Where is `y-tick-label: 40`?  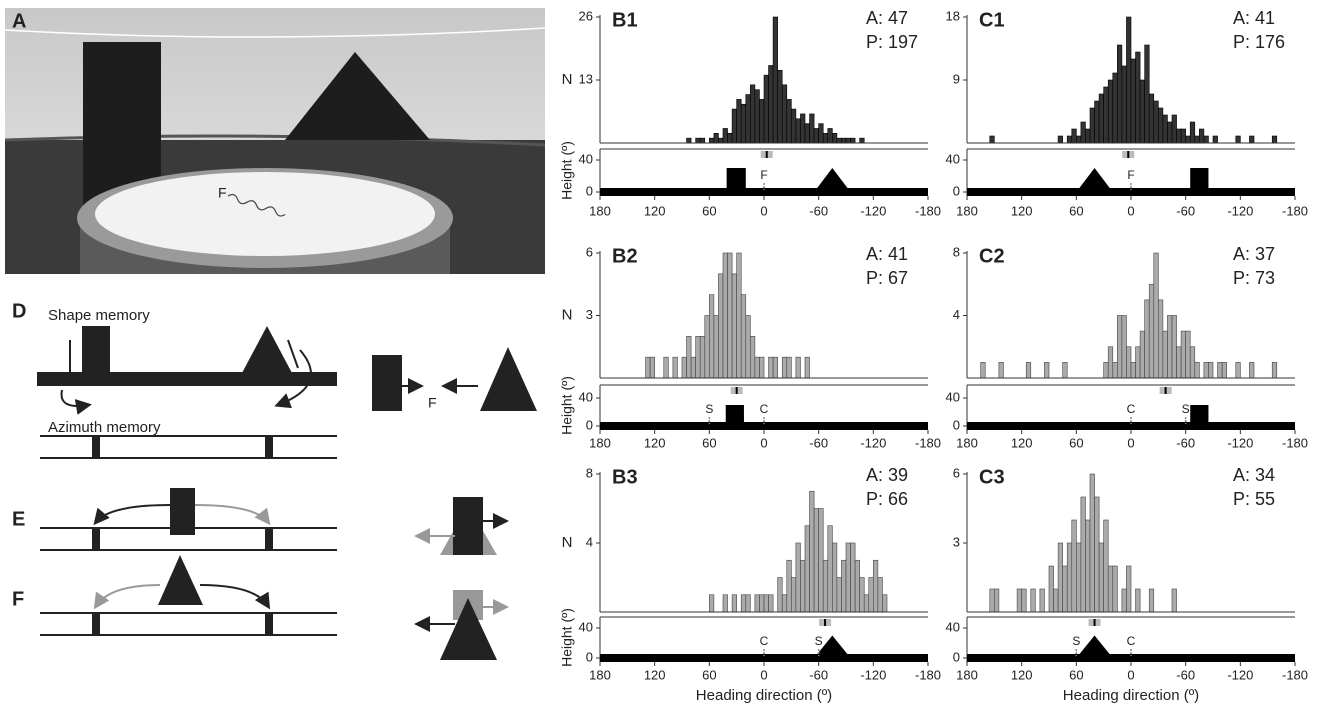
y-tick-label: 40 is located at coordinates (953, 158).